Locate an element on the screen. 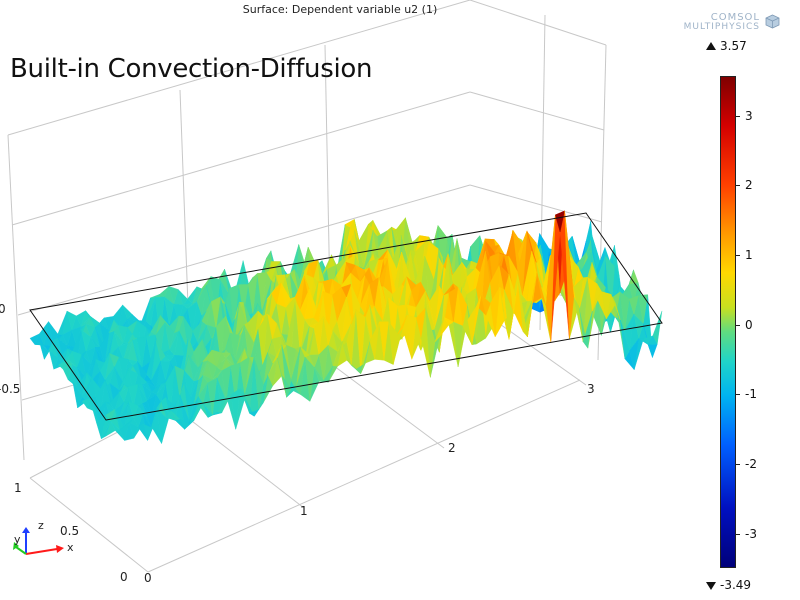 This screenshot has width=800, height=600. colorbar-max-label: 3.57 is located at coordinates (733, 46).